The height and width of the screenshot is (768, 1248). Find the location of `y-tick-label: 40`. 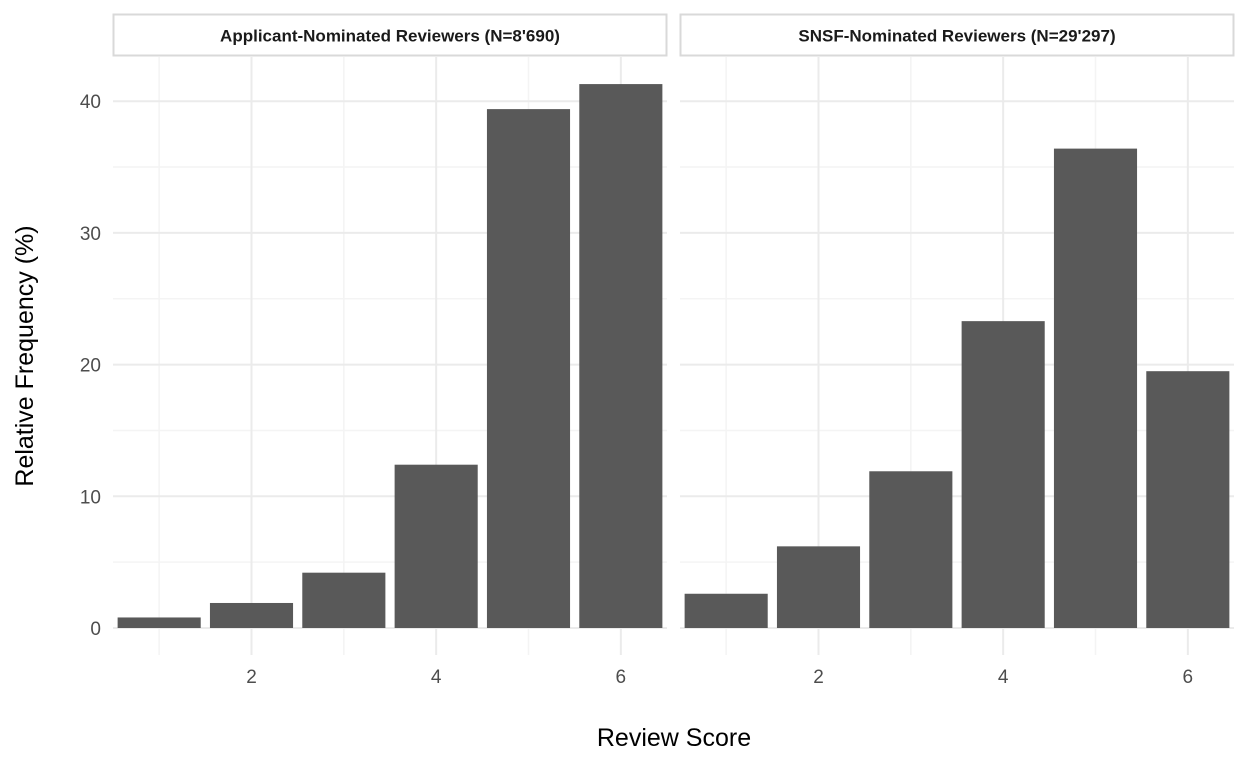

y-tick-label: 40 is located at coordinates (90, 102).